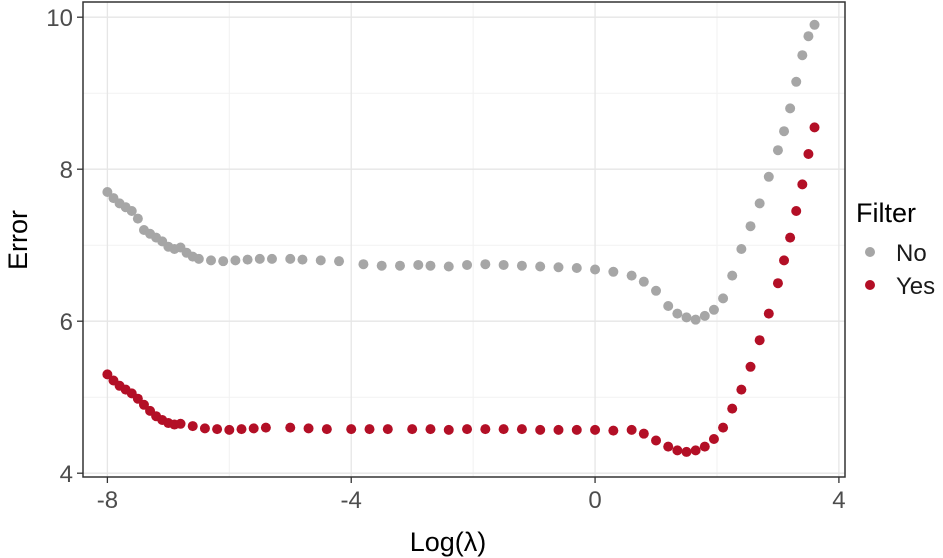  I want to click on y-tick-label: 10, so click(59, 18).